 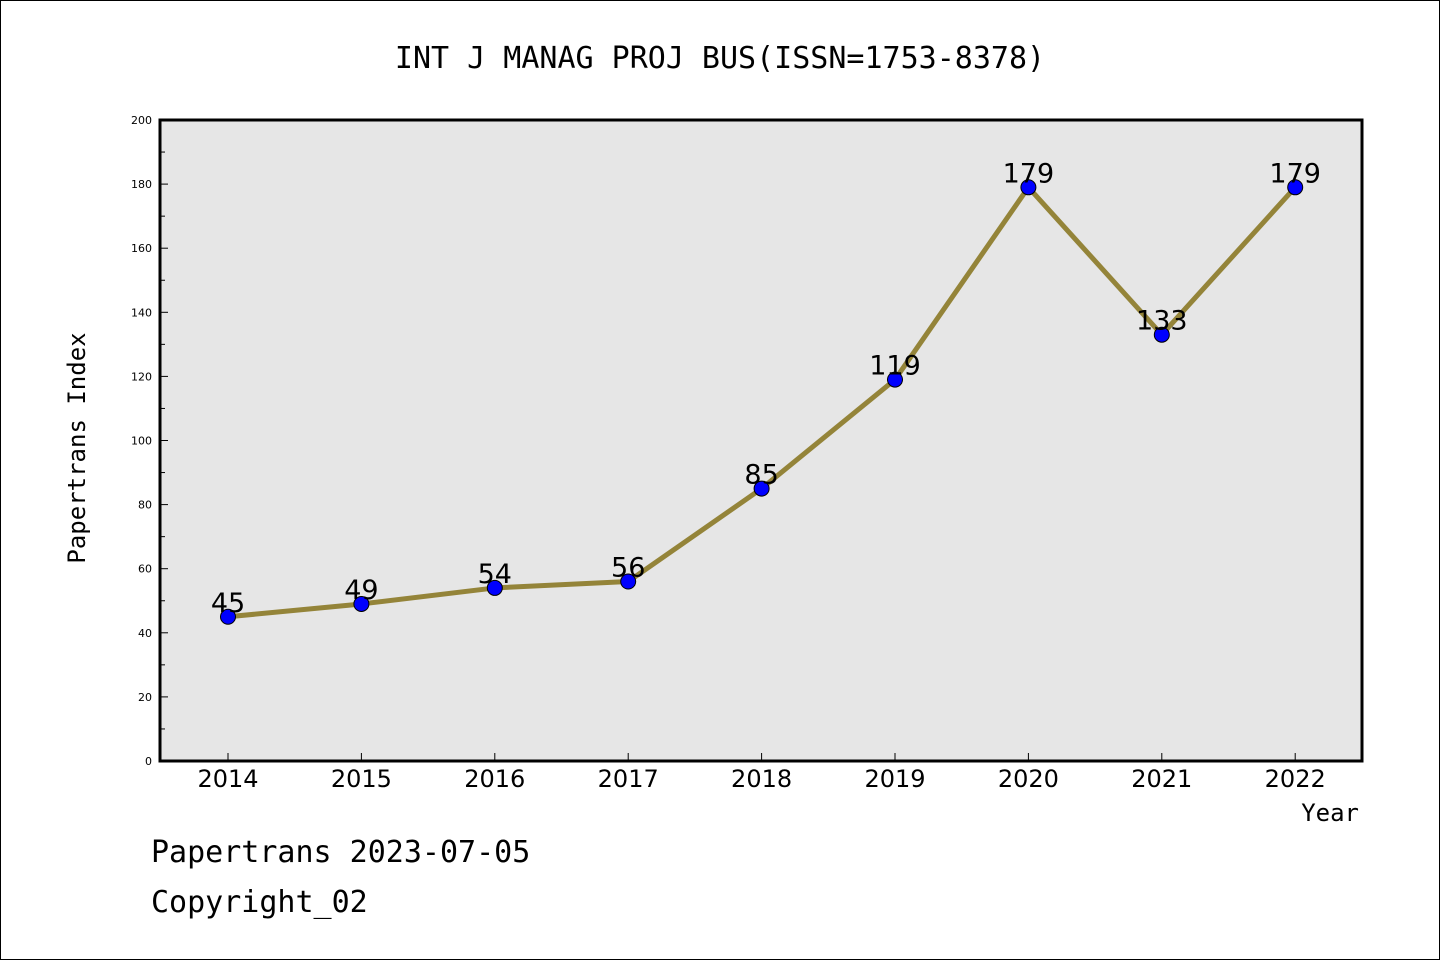 What do you see at coordinates (761, 475) in the screenshot?
I see `data-label: 85` at bounding box center [761, 475].